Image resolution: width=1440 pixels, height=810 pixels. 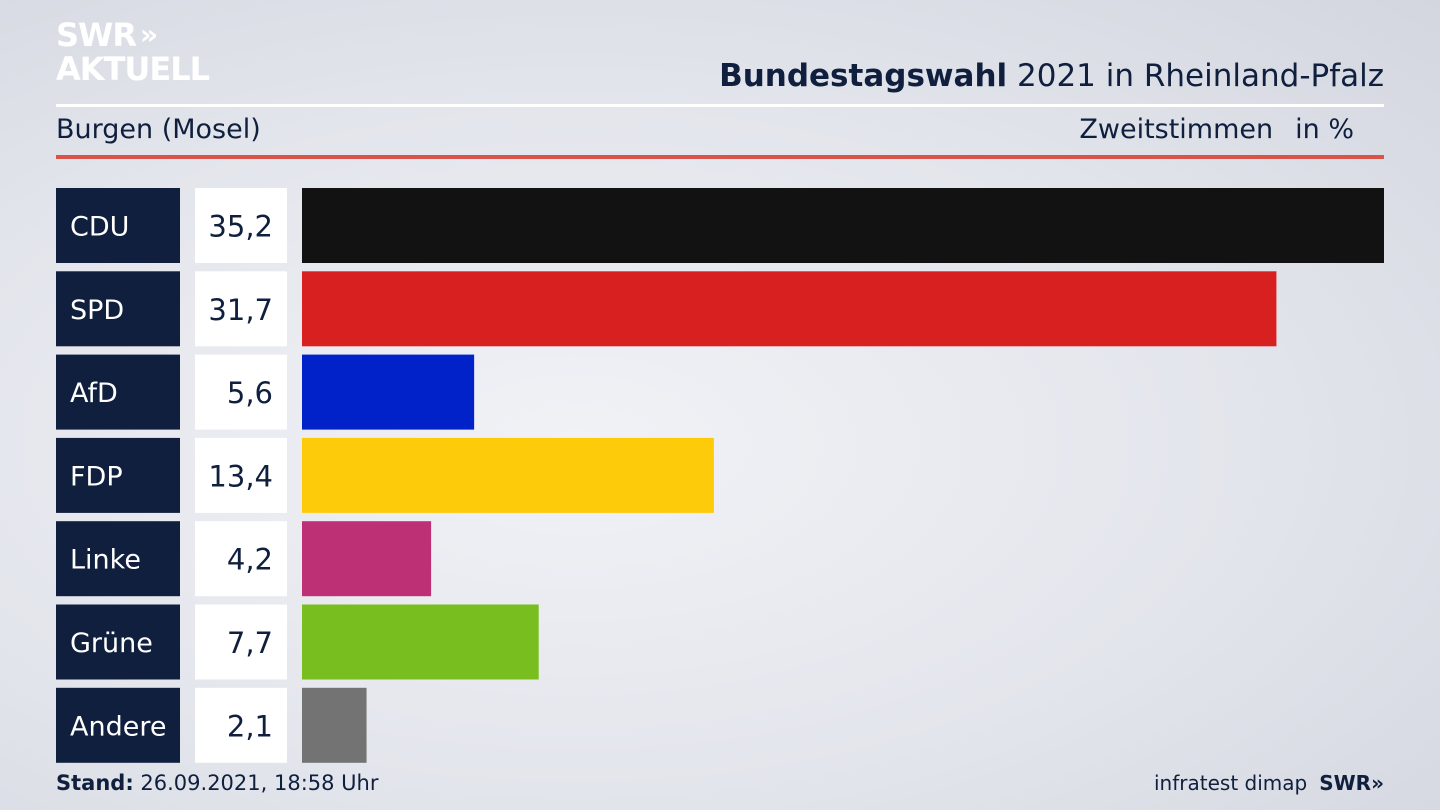 I want to click on party-label-spd: SPD, so click(x=97, y=310).